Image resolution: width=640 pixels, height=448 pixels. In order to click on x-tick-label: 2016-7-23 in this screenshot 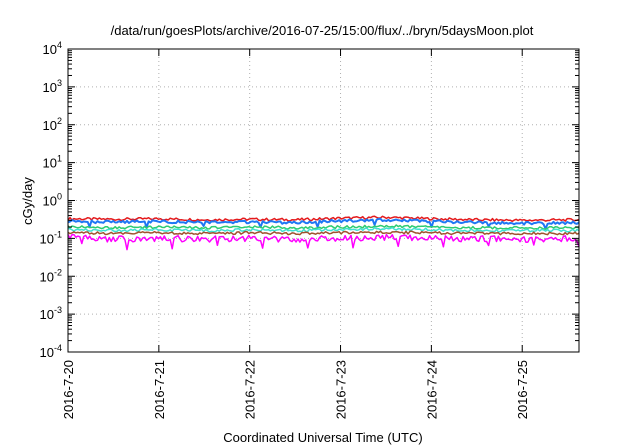, I will do `click(341, 389)`.